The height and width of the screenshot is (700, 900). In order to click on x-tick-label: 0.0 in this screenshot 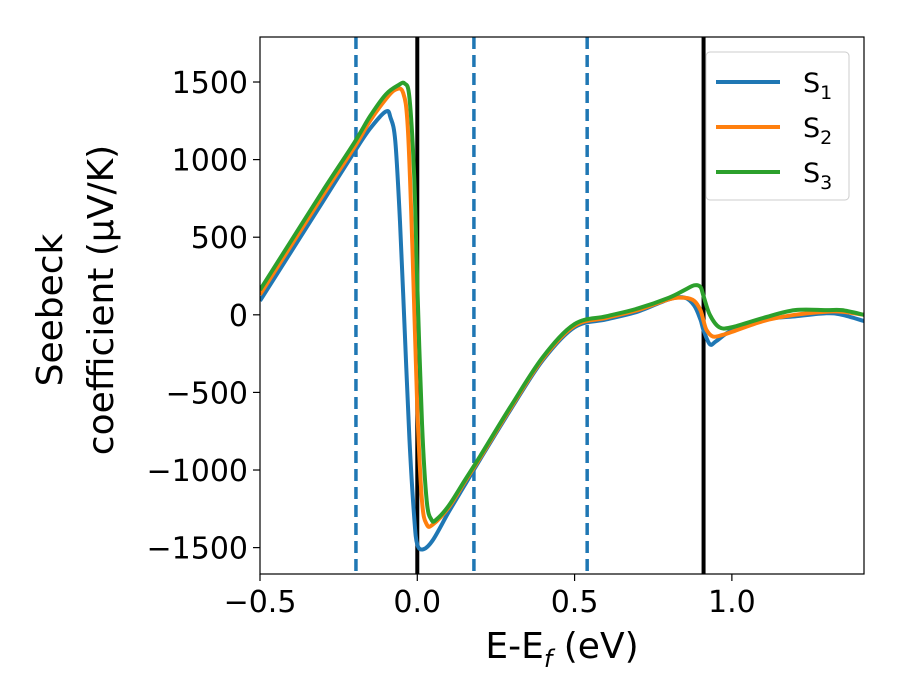, I will do `click(417, 602)`.